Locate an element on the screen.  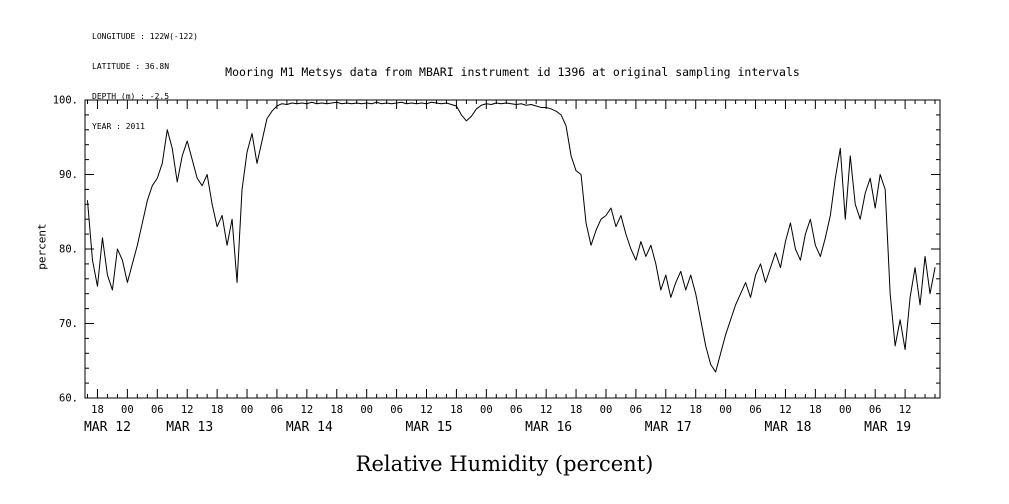
x-date-label: MAR 14 is located at coordinates (309, 427).